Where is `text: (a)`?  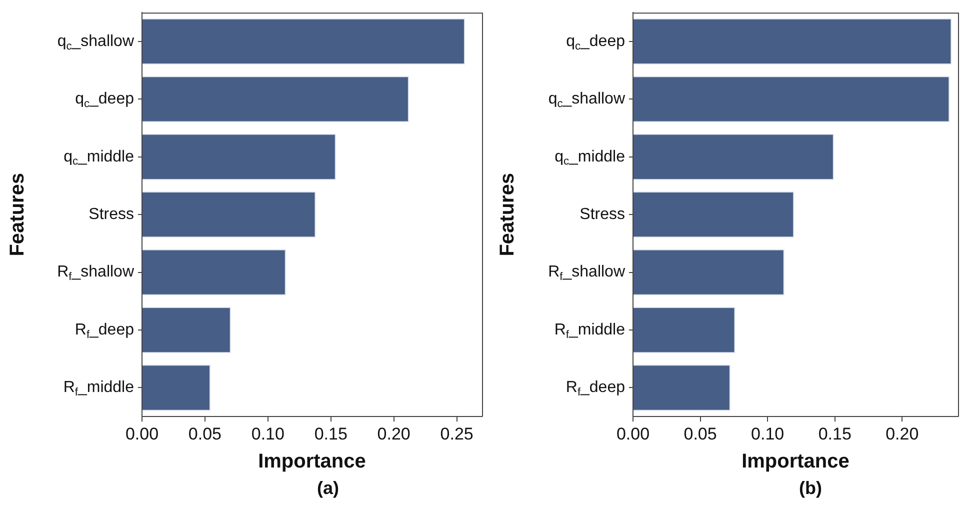
text: (a) is located at coordinates (328, 488).